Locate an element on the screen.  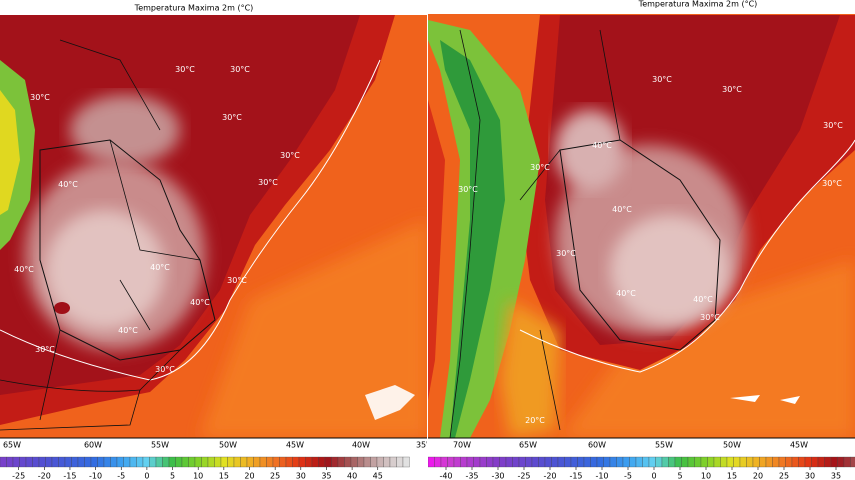
longitude-label: 65W is located at coordinates (12, 445).